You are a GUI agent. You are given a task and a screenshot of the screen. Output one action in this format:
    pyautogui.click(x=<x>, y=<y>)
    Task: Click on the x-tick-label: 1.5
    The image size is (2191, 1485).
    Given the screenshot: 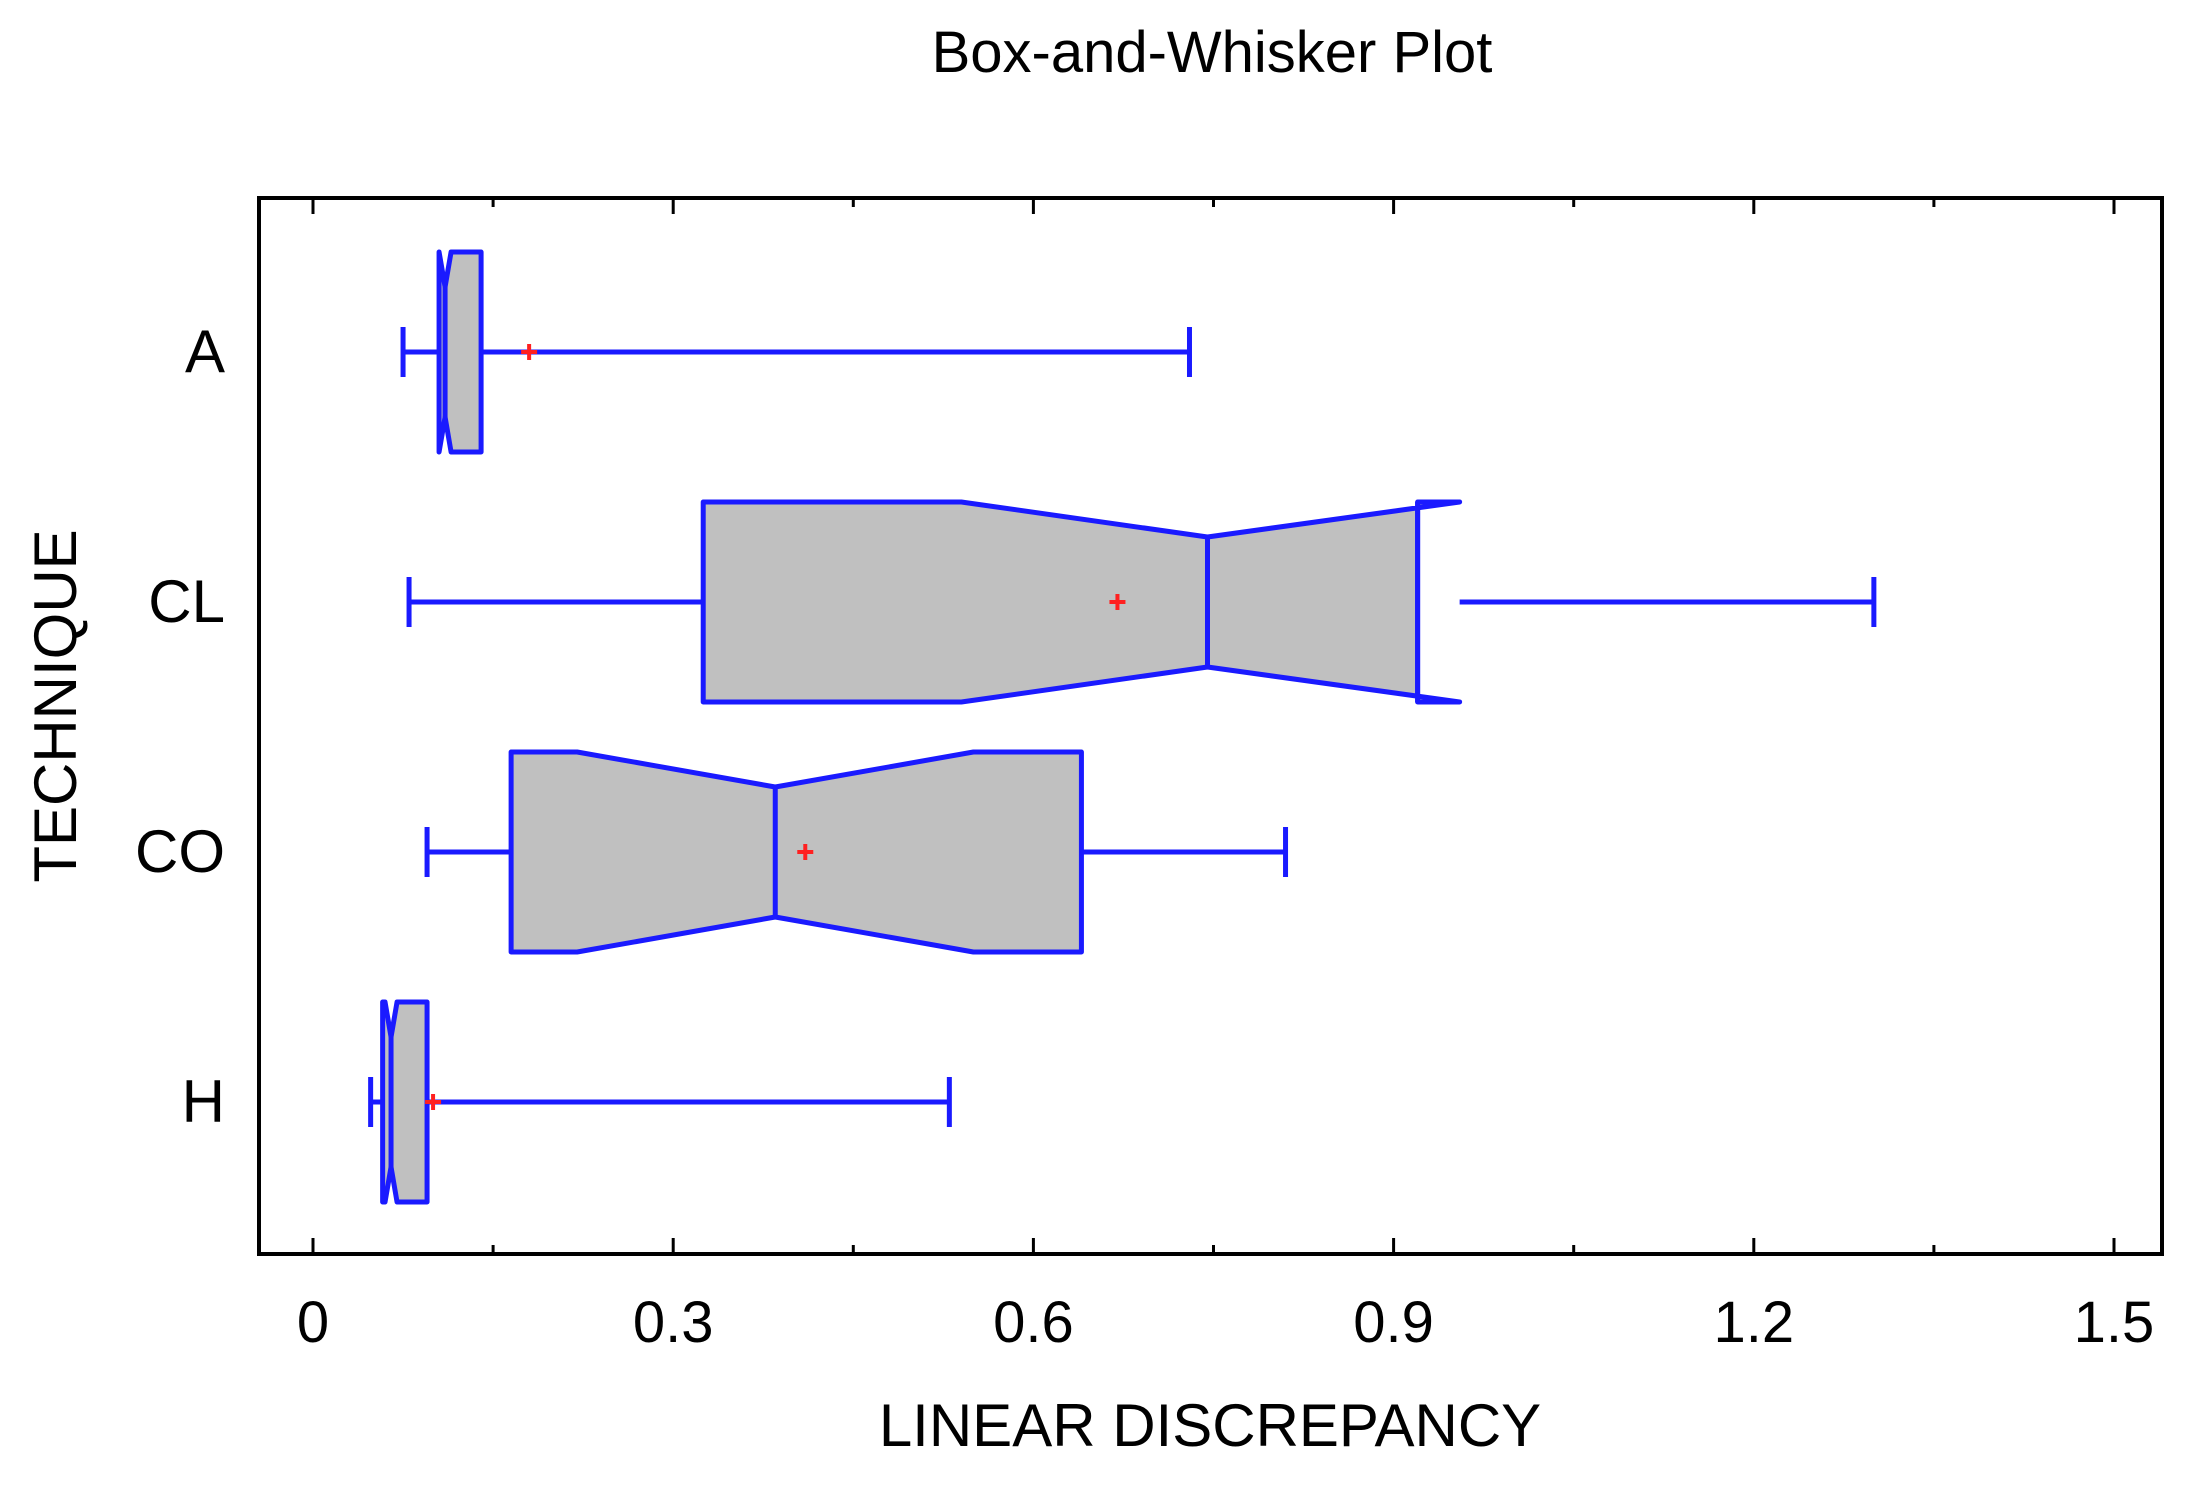 What is the action you would take?
    pyautogui.click(x=2114, y=1322)
    